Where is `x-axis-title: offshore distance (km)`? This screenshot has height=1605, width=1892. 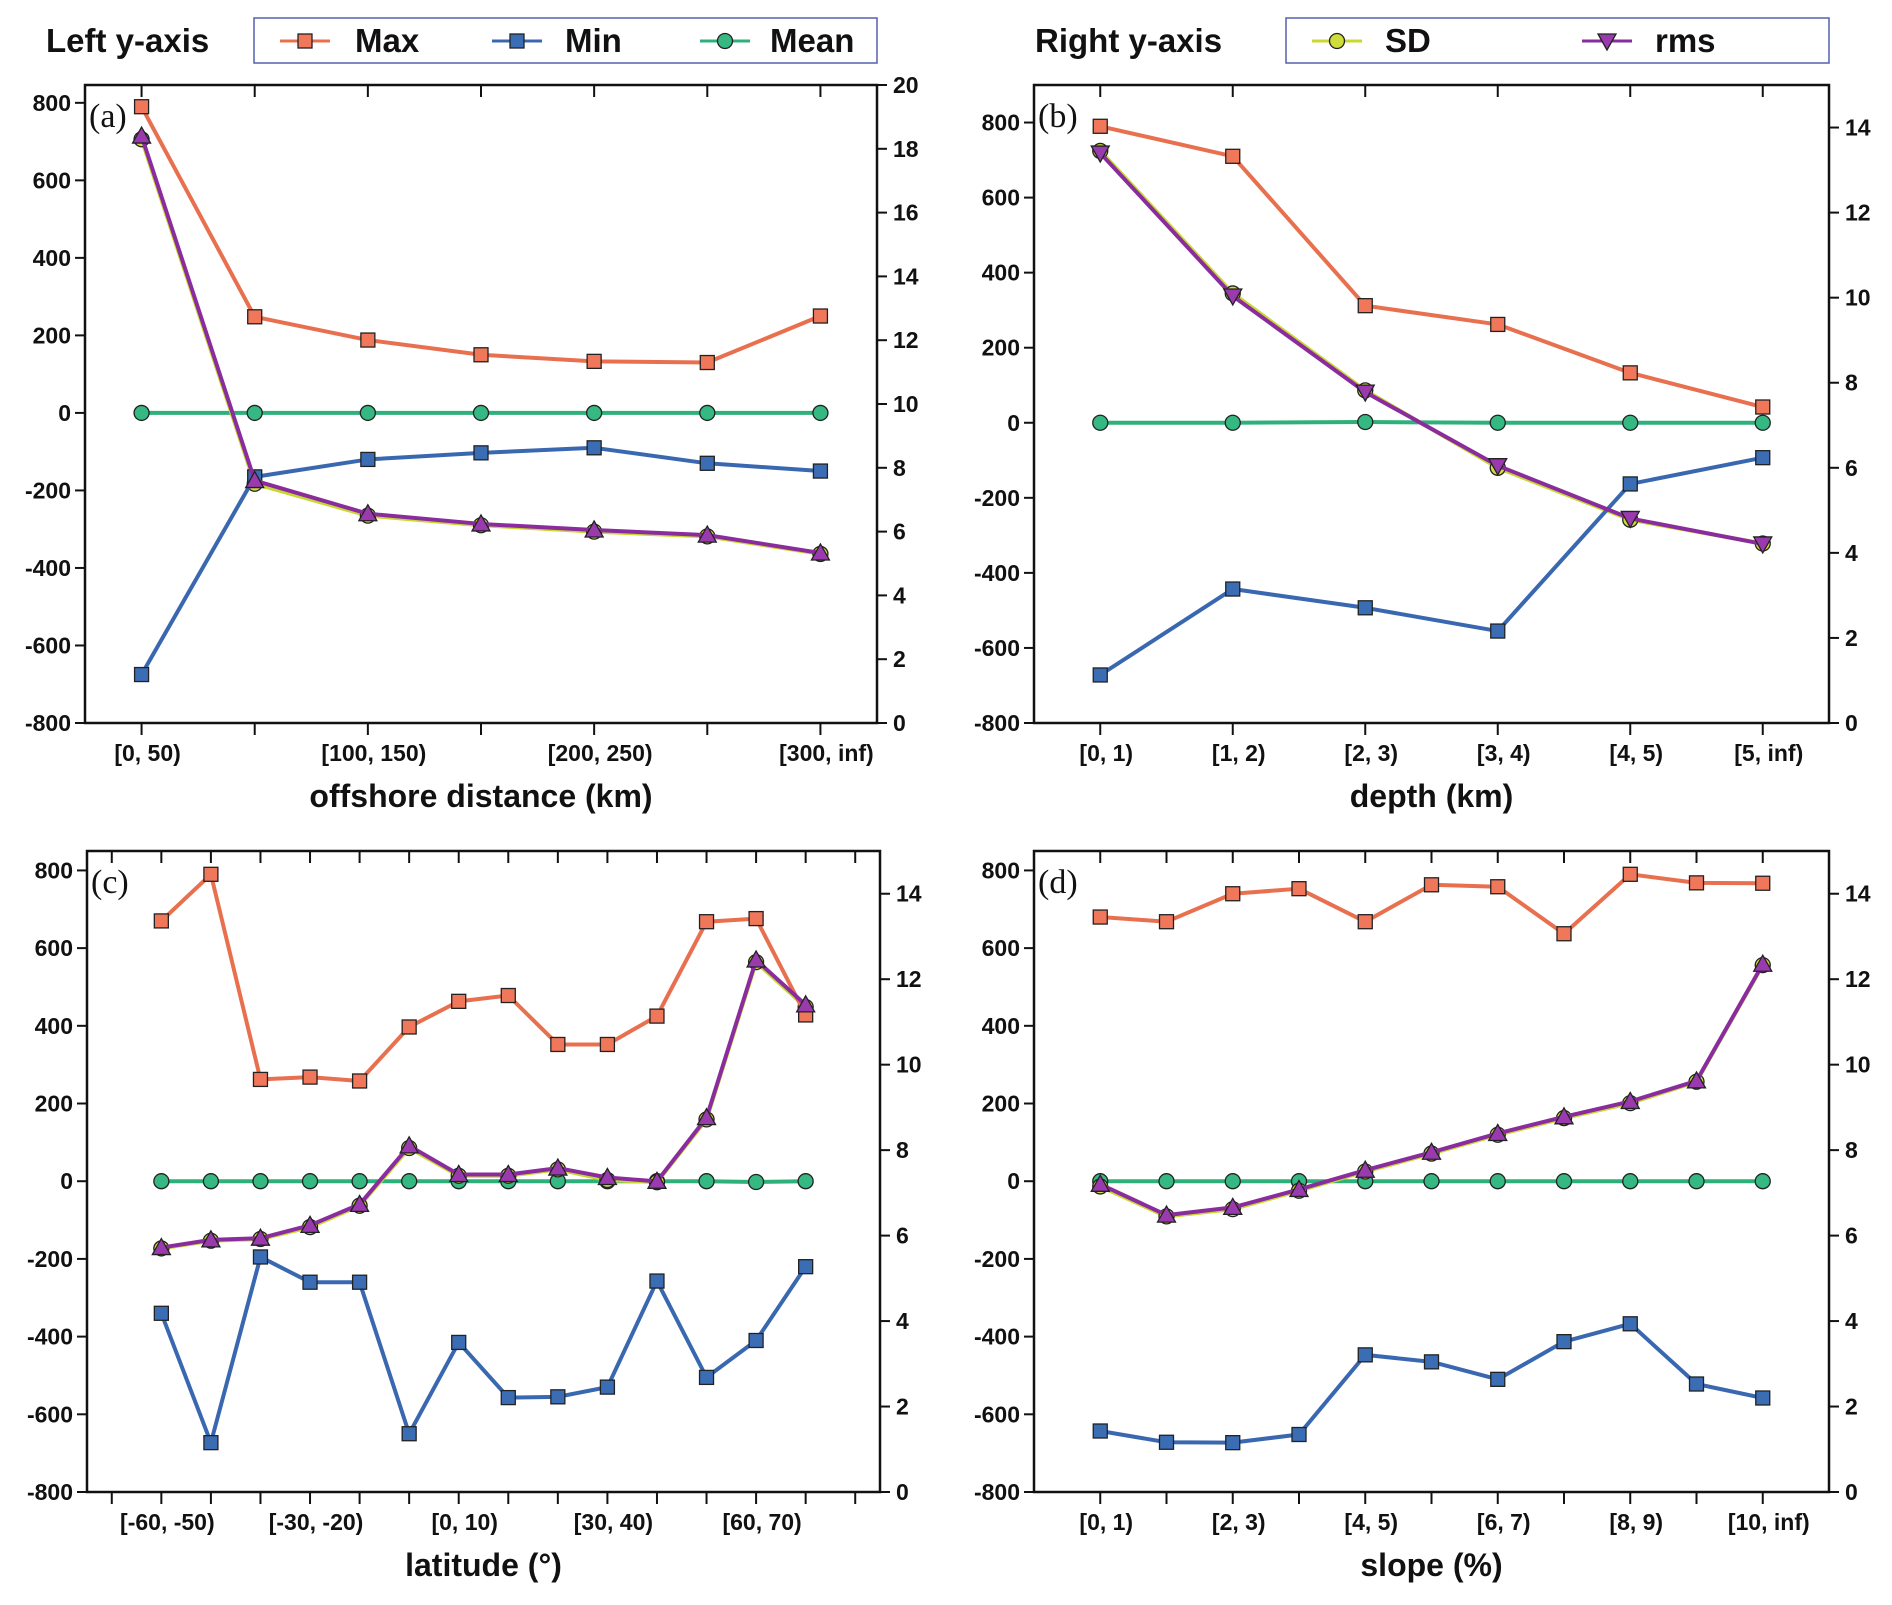
x-axis-title: offshore distance (km) is located at coordinates (480, 796).